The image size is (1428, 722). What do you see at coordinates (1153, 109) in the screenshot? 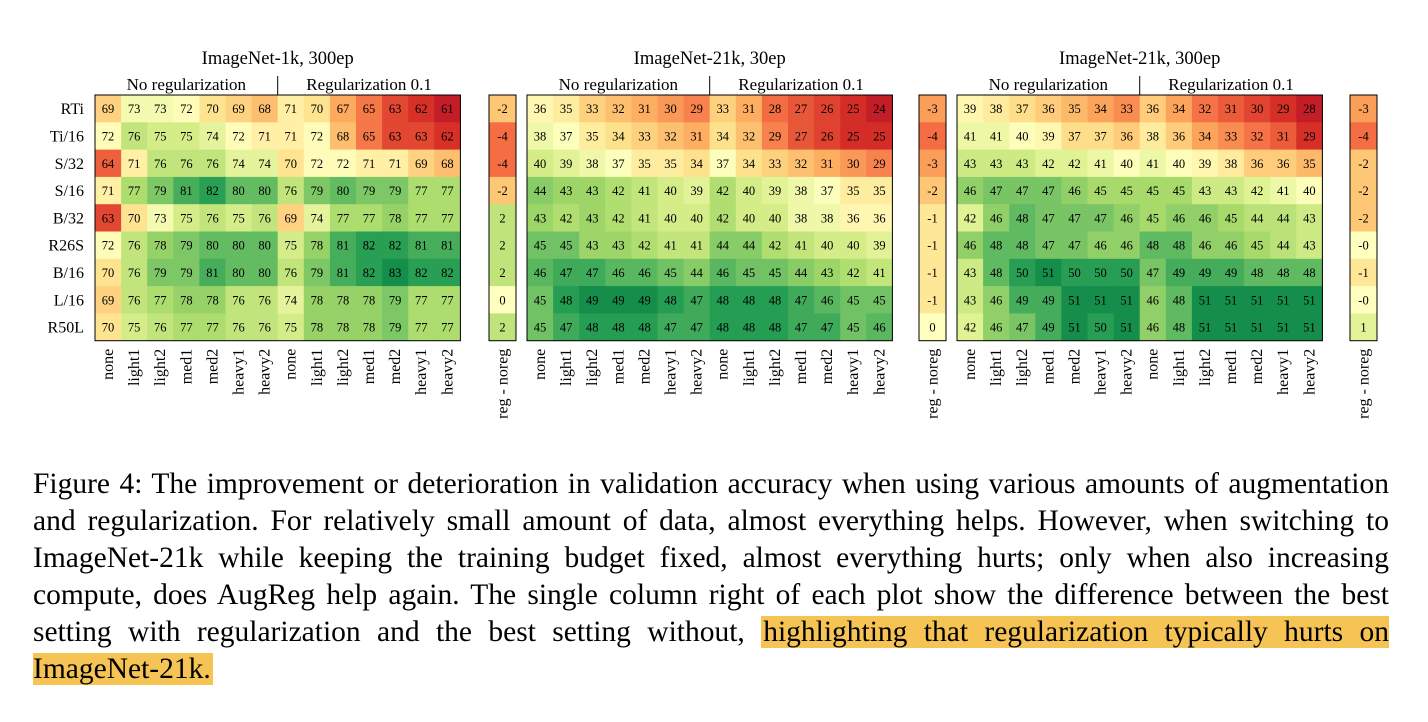
I see `cell-value: 36` at bounding box center [1153, 109].